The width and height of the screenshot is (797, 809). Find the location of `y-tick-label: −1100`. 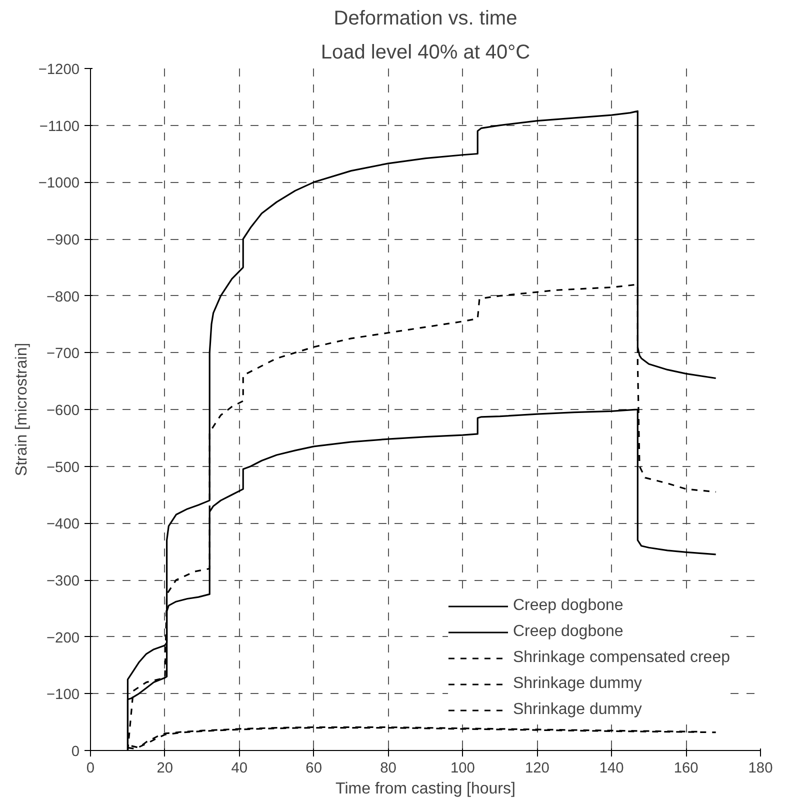

y-tick-label: −1100 is located at coordinates (59, 126).